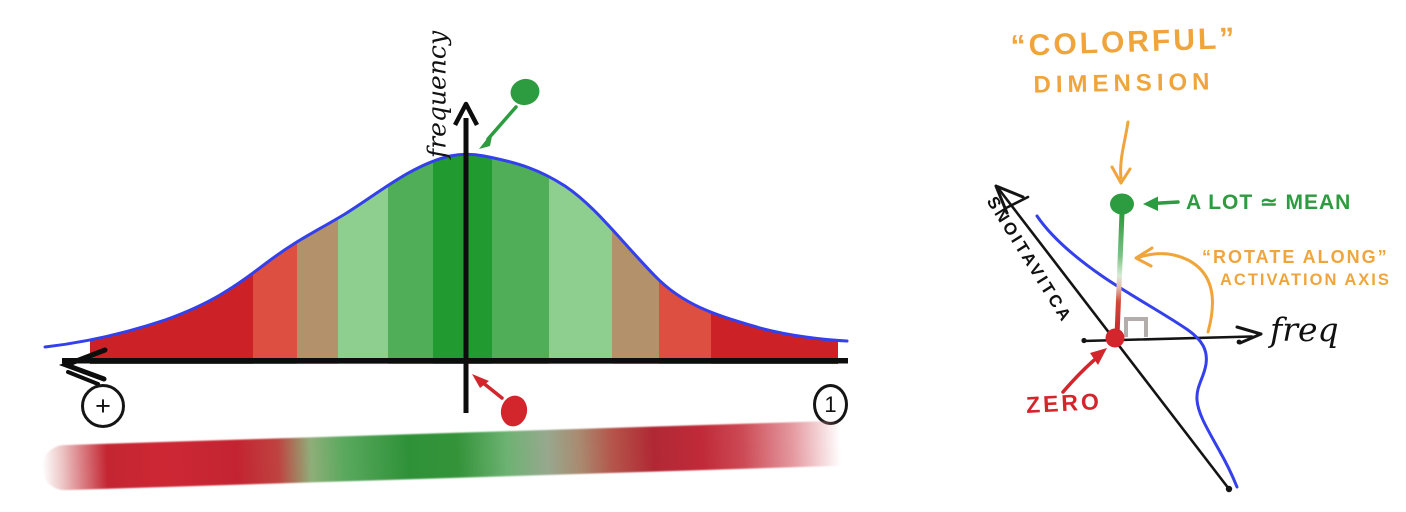  I want to click on x-axis-arrow-stroke, so click(83, 378).